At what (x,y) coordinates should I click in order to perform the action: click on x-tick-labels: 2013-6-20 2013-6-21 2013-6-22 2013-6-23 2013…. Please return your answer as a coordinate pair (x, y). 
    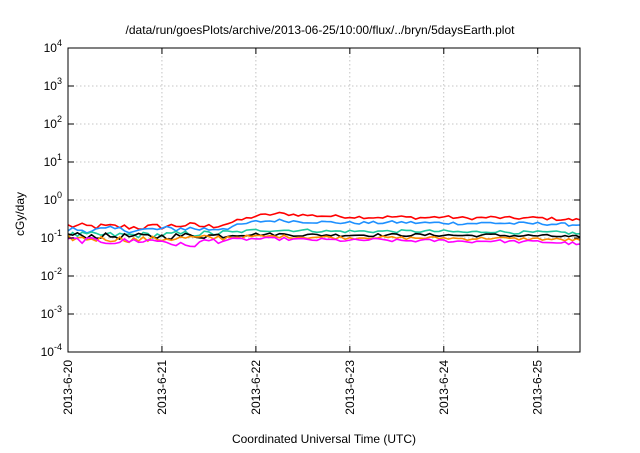
    Looking at the image, I should click on (303, 387).